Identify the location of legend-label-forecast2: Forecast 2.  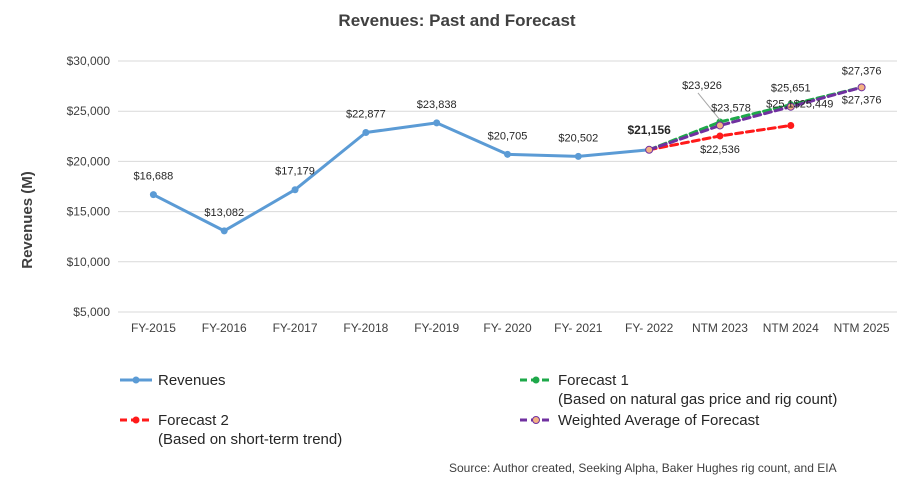
(193, 420).